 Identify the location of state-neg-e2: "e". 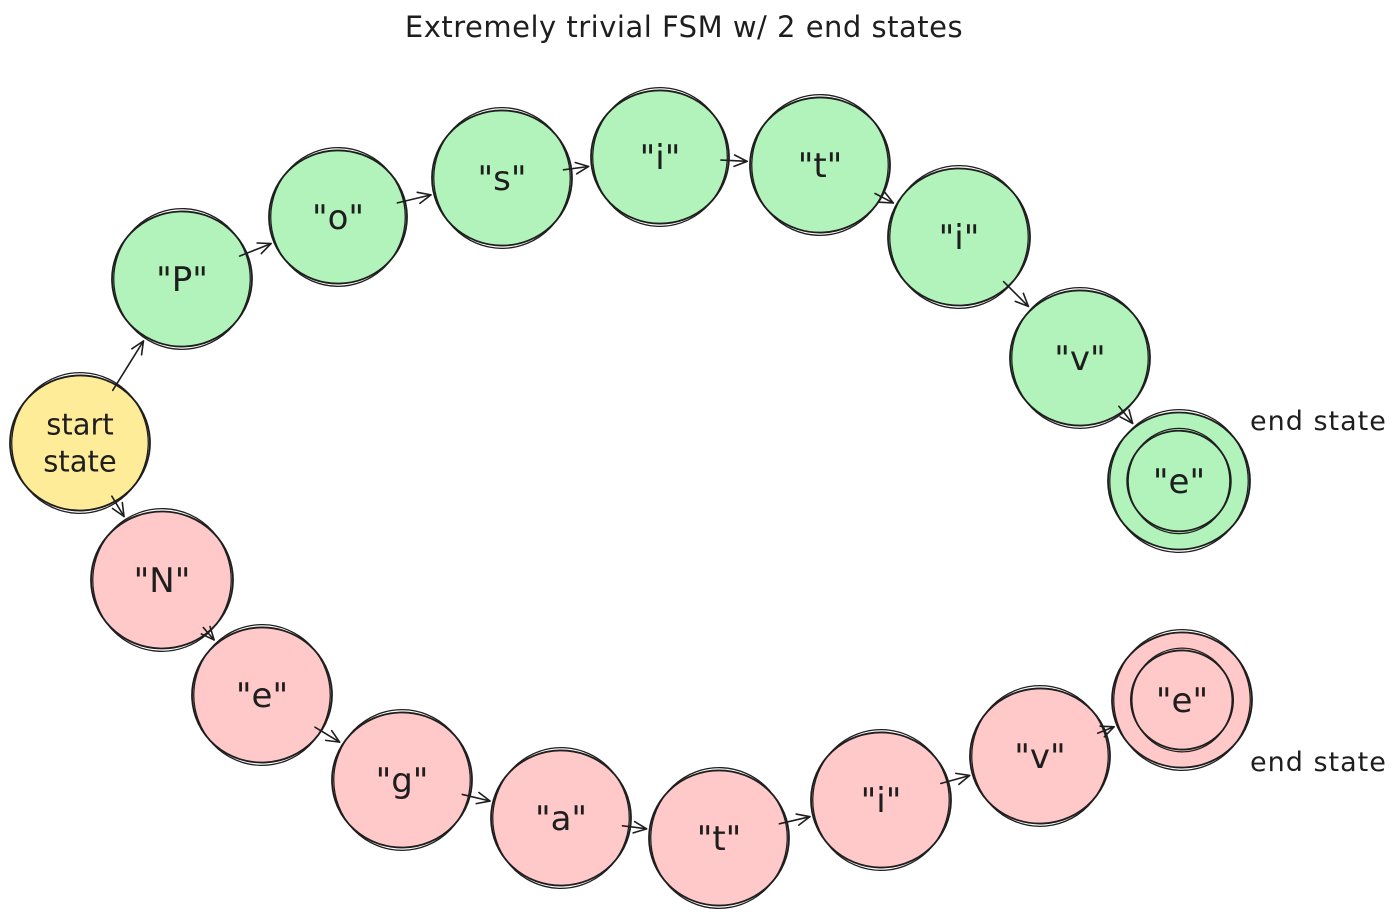
(1182, 700).